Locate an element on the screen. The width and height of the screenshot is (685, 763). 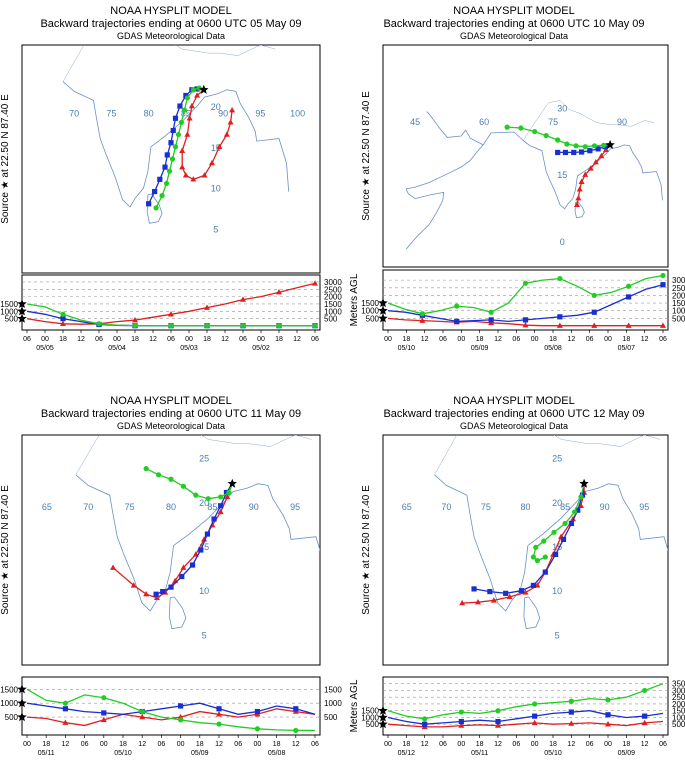
longitude-label: 90 is located at coordinates (605, 507).